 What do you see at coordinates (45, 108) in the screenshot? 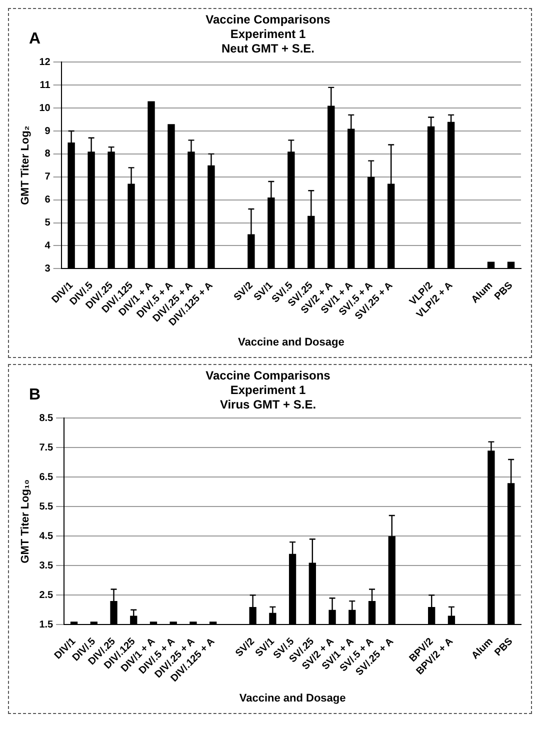
I see `y-tick-label: 10` at bounding box center [45, 108].